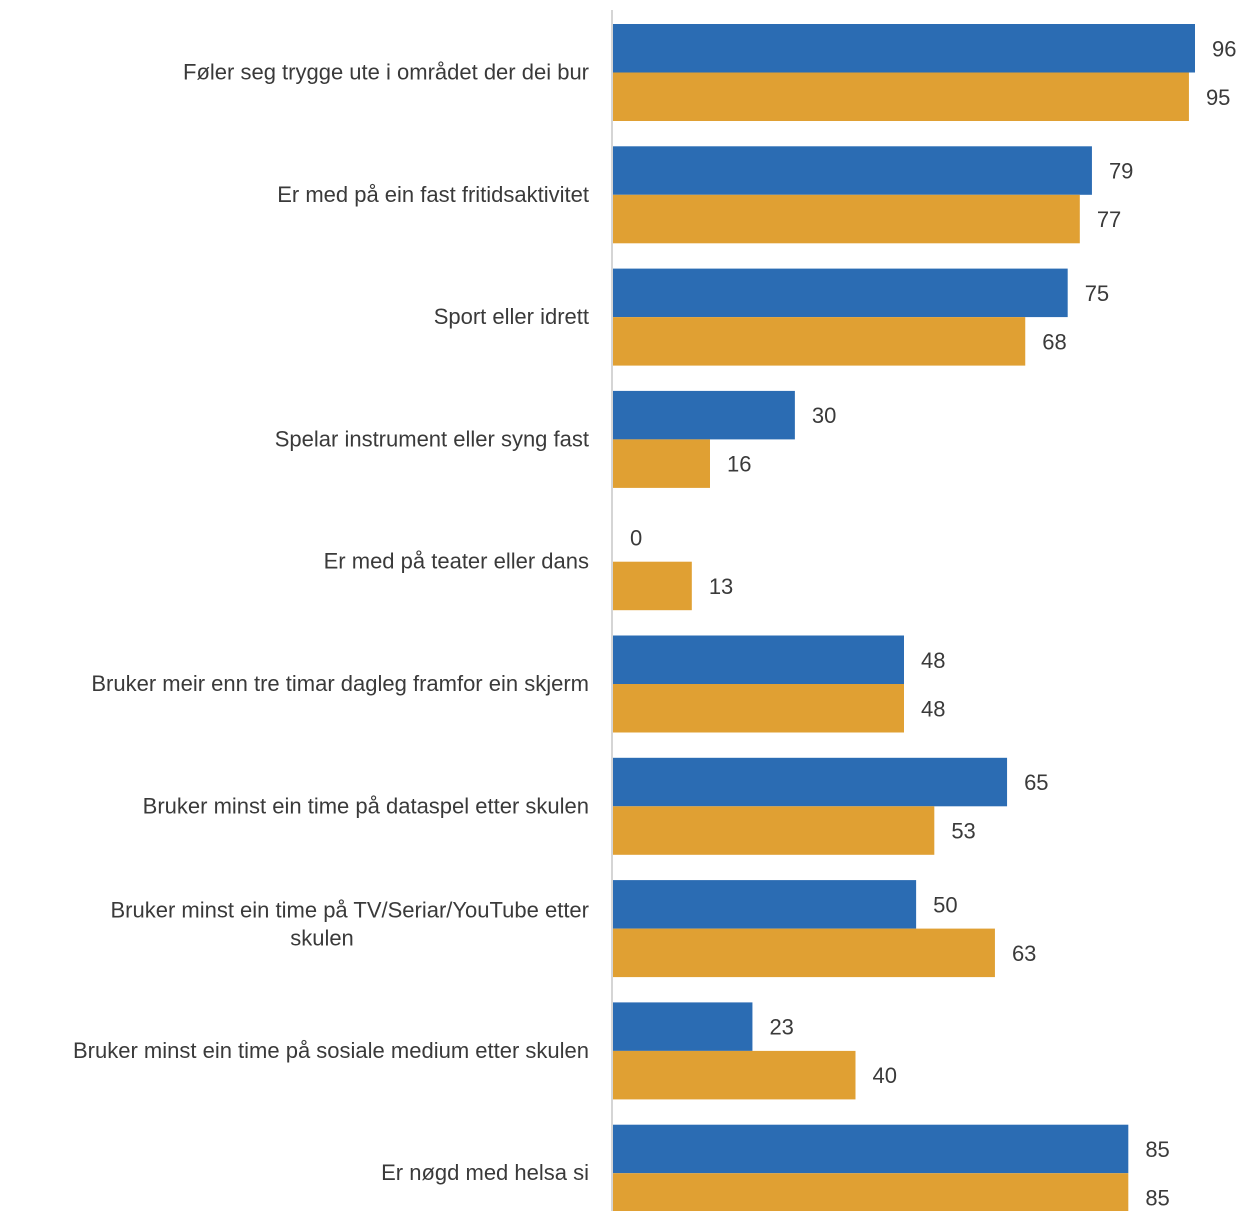 This screenshot has height=1216, width=1242. What do you see at coordinates (1054, 341) in the screenshot?
I see `data-label: 68` at bounding box center [1054, 341].